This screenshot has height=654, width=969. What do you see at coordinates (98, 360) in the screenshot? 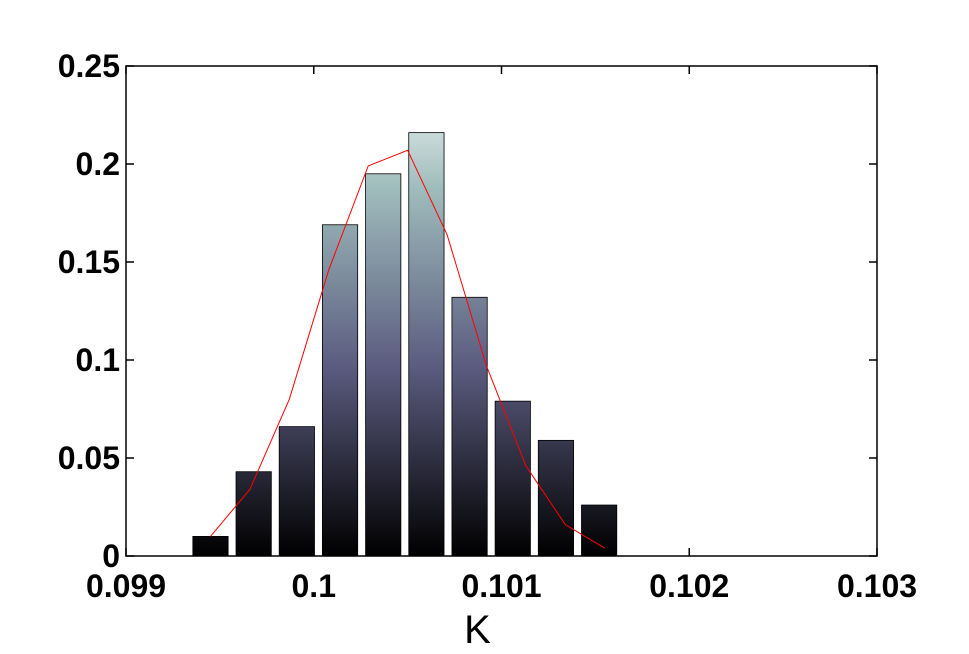
I see `y-tick-label: 0.1` at bounding box center [98, 360].